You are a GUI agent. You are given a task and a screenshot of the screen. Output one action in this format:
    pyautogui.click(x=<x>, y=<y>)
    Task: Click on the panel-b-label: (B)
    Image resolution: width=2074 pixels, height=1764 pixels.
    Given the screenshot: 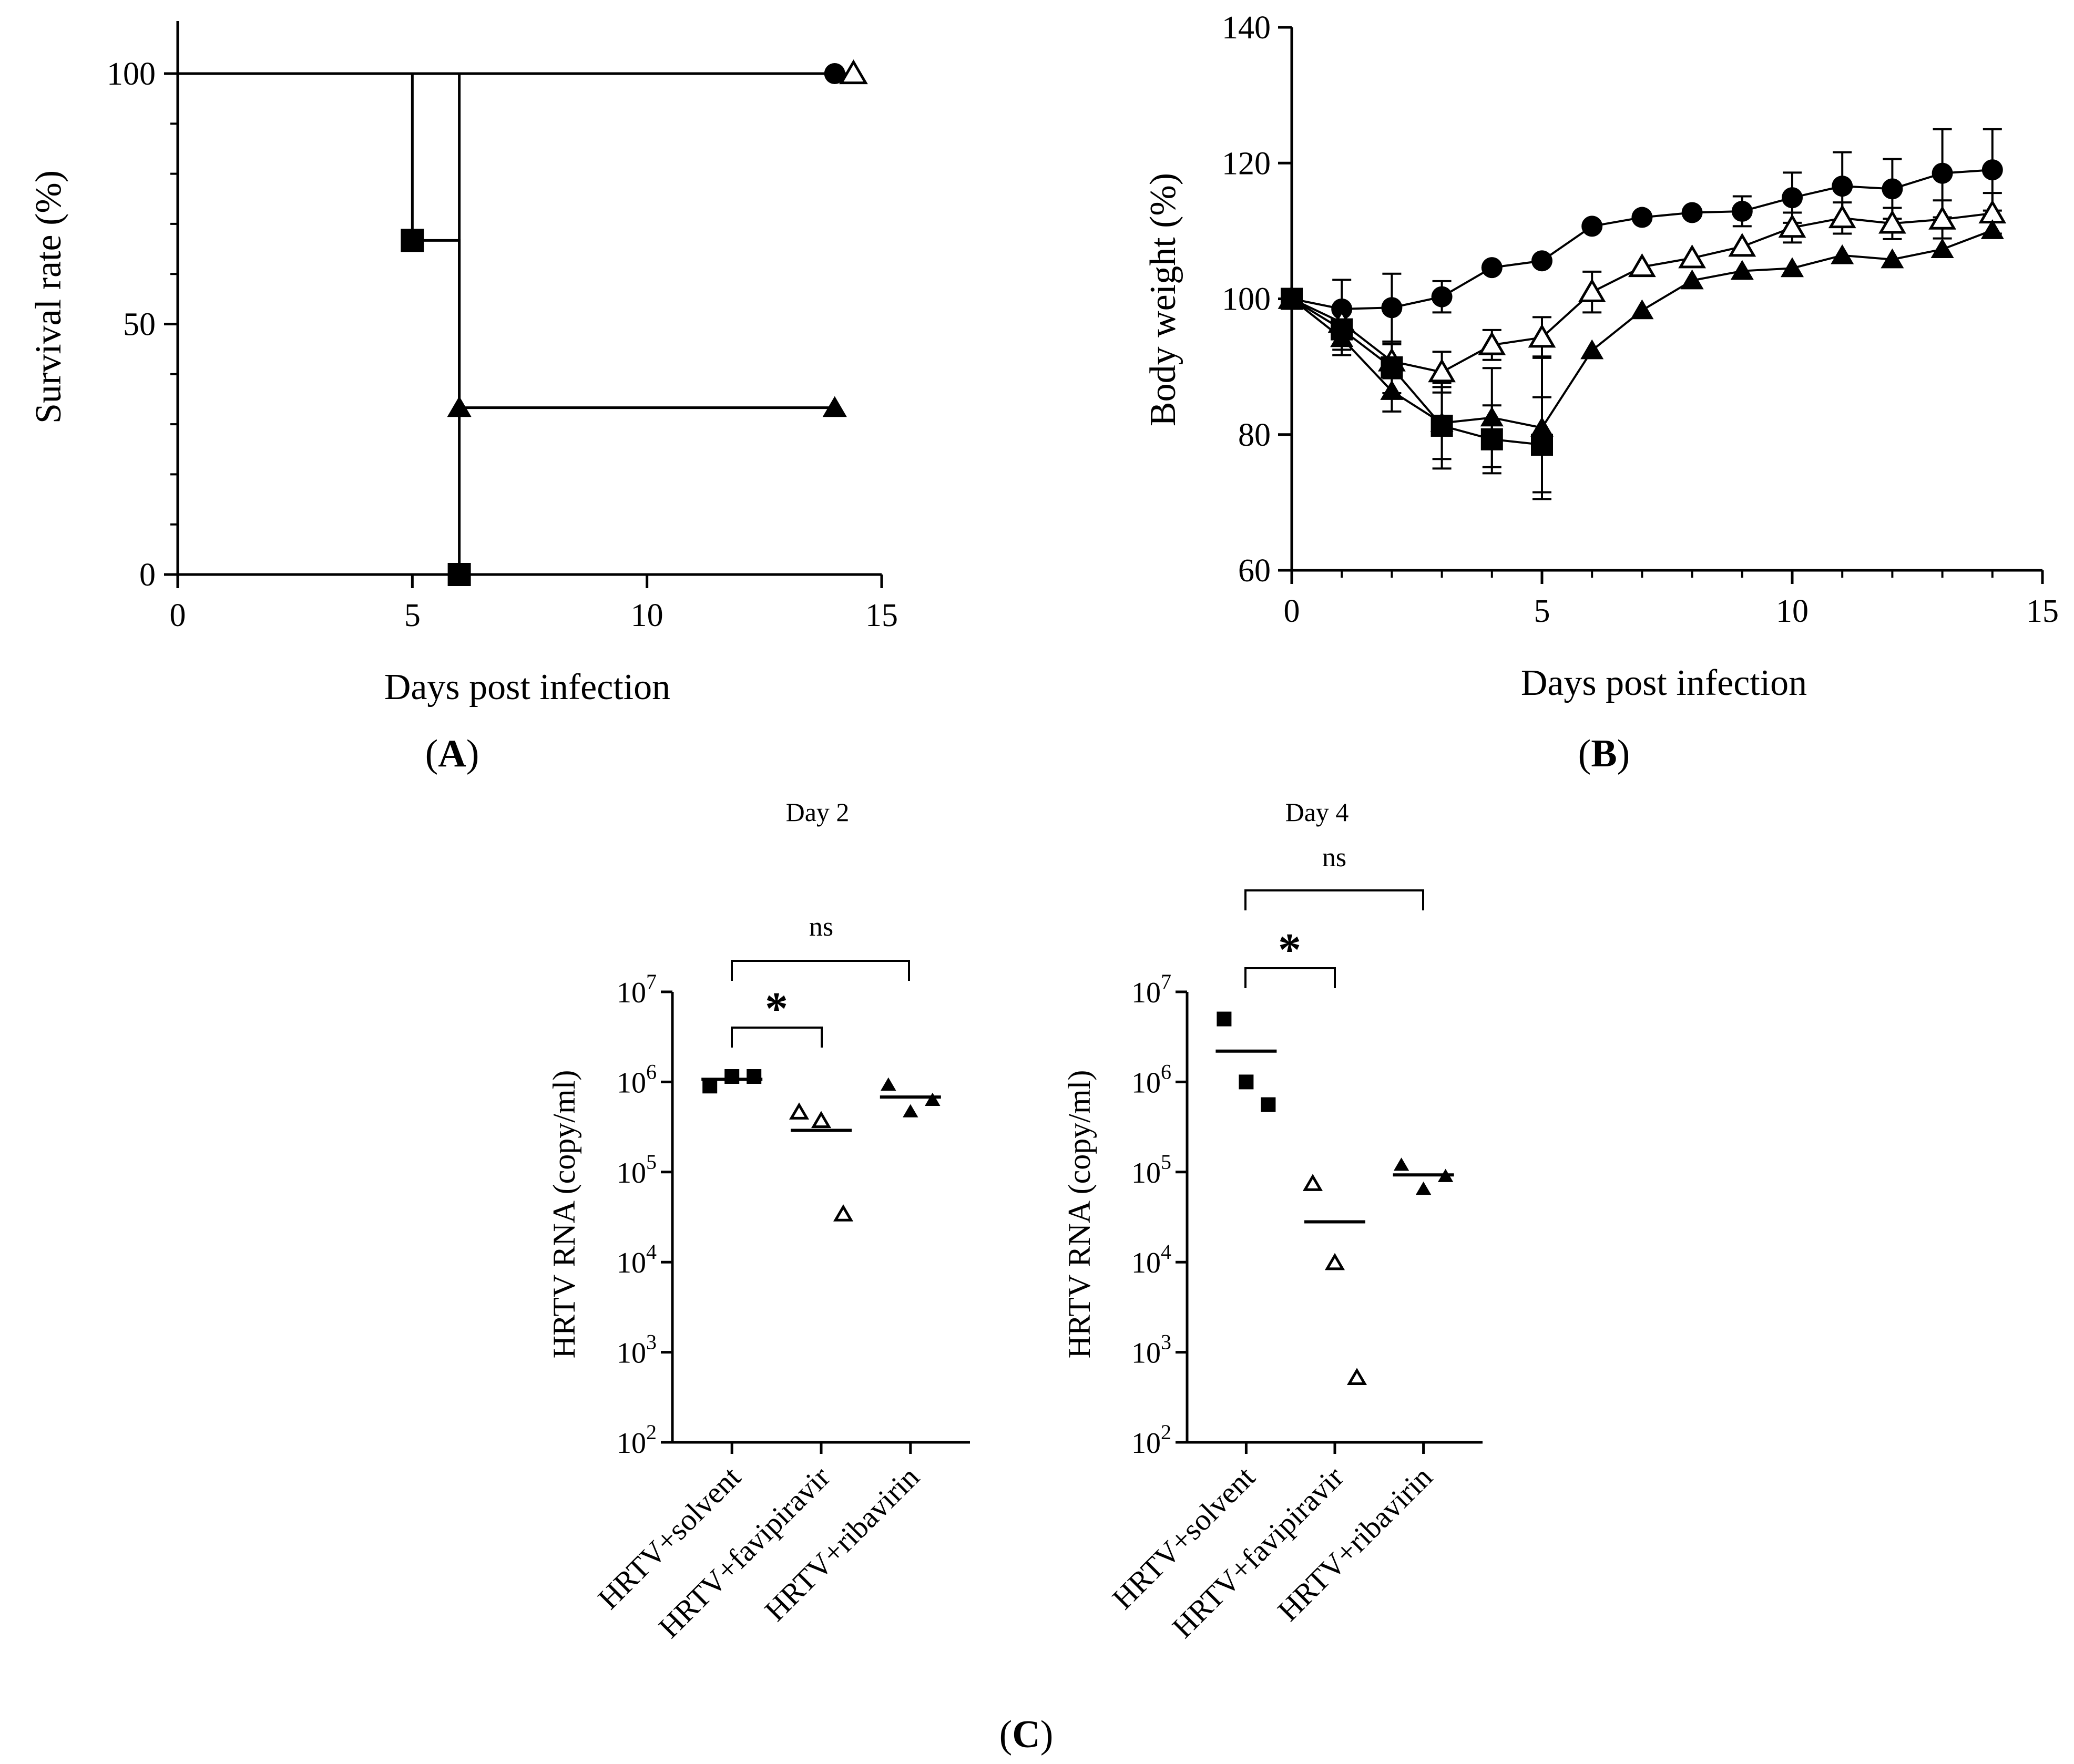 What is the action you would take?
    pyautogui.click(x=1604, y=753)
    